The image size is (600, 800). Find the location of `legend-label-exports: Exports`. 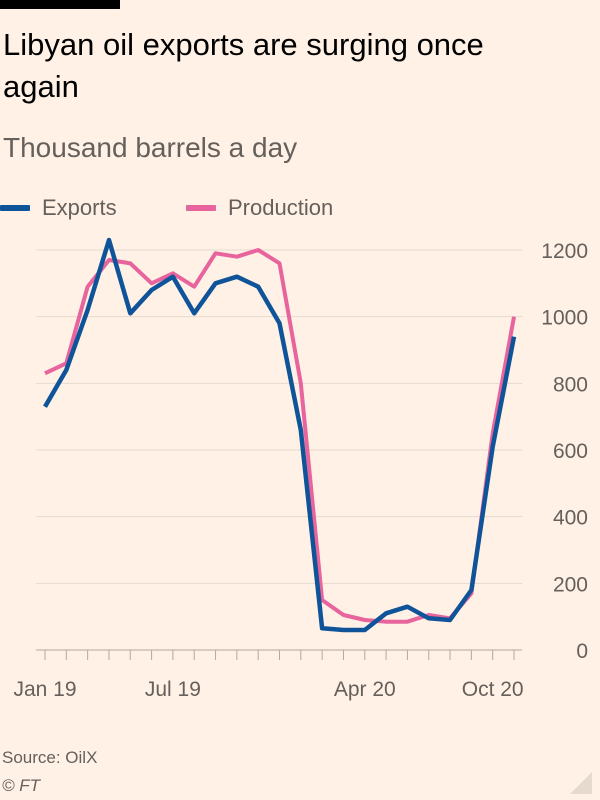

legend-label-exports: Exports is located at coordinates (79, 207).